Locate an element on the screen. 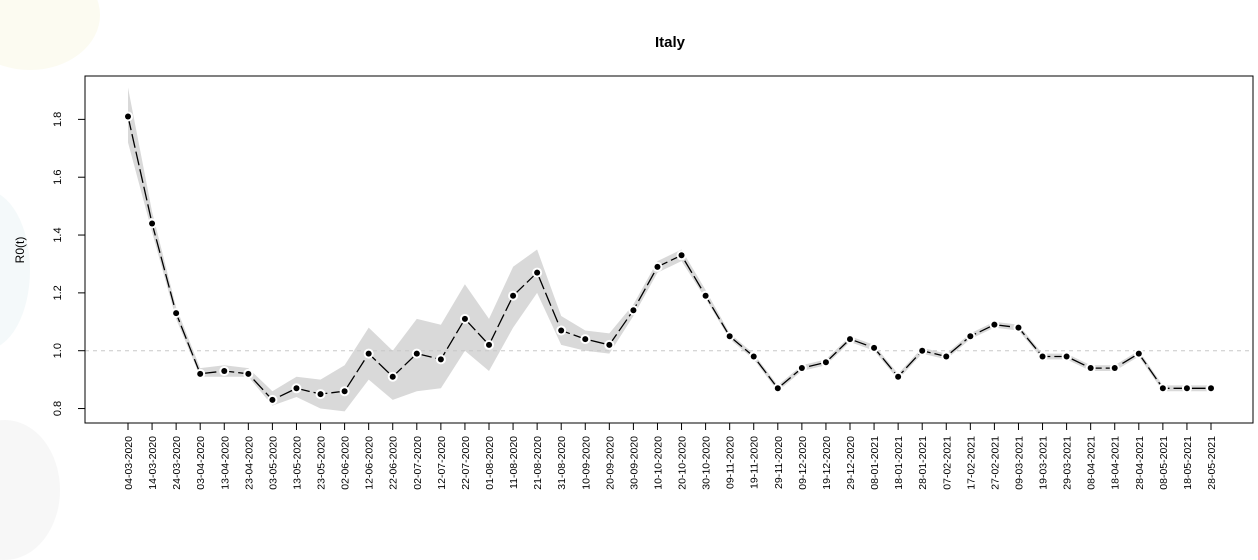 This screenshot has height=560, width=1258. x-tick-label: 22-06-2020 is located at coordinates (394, 463).